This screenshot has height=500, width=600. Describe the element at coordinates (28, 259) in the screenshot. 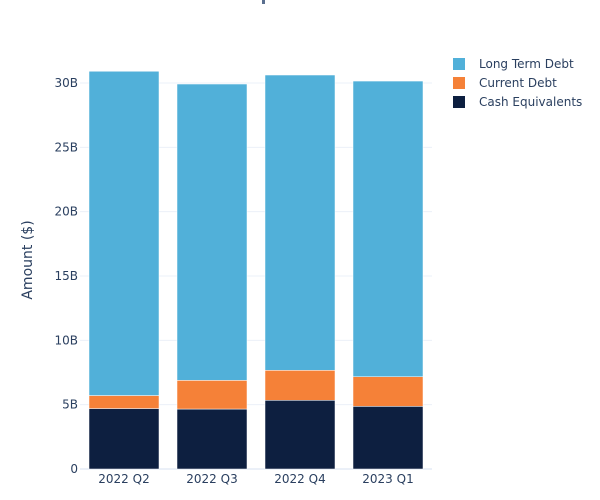

I see `y-axis-title: Amount ($)` at that location.